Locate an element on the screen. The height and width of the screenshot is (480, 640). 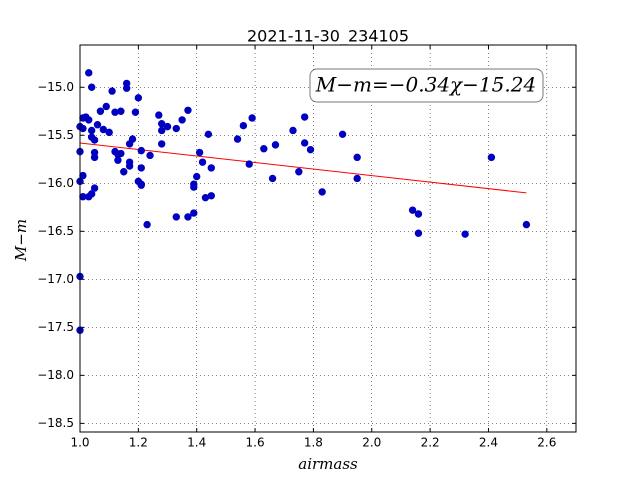
y-tick-label: −17.0 is located at coordinates (55, 279).